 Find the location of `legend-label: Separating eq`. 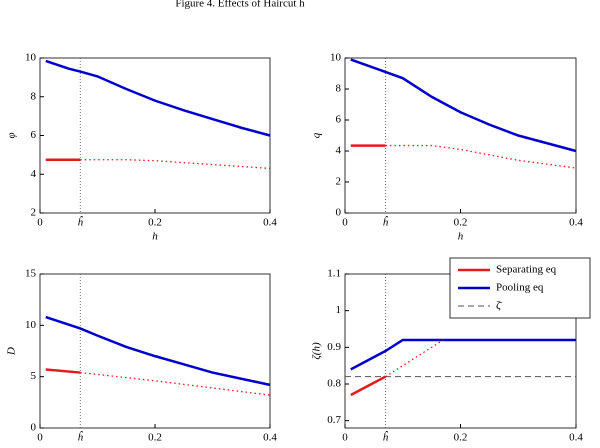

legend-label: Separating eq is located at coordinates (526, 270).